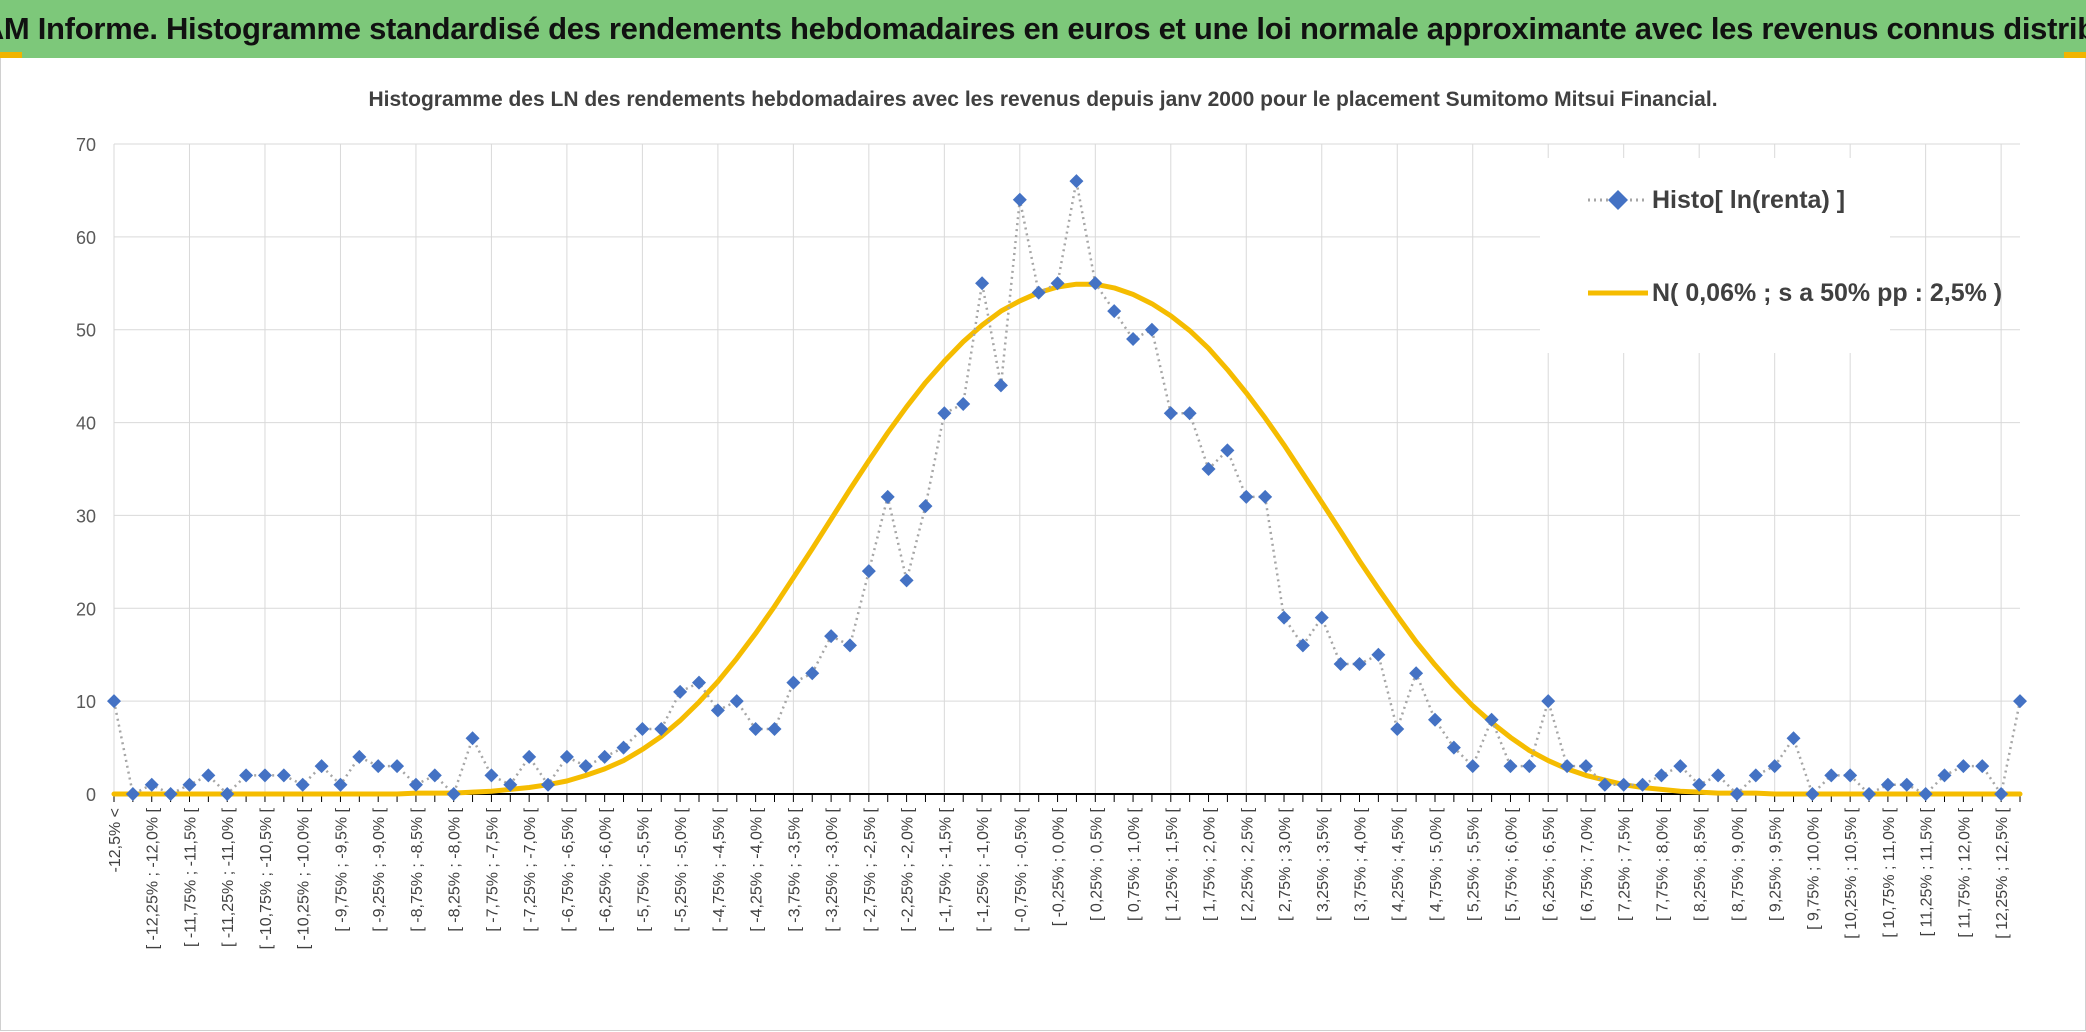 This screenshot has width=2086, height=1032. What do you see at coordinates (1323, 864) in the screenshot?
I see `x-tick-label: [ 3,25% ; 3,5% [` at bounding box center [1323, 864].